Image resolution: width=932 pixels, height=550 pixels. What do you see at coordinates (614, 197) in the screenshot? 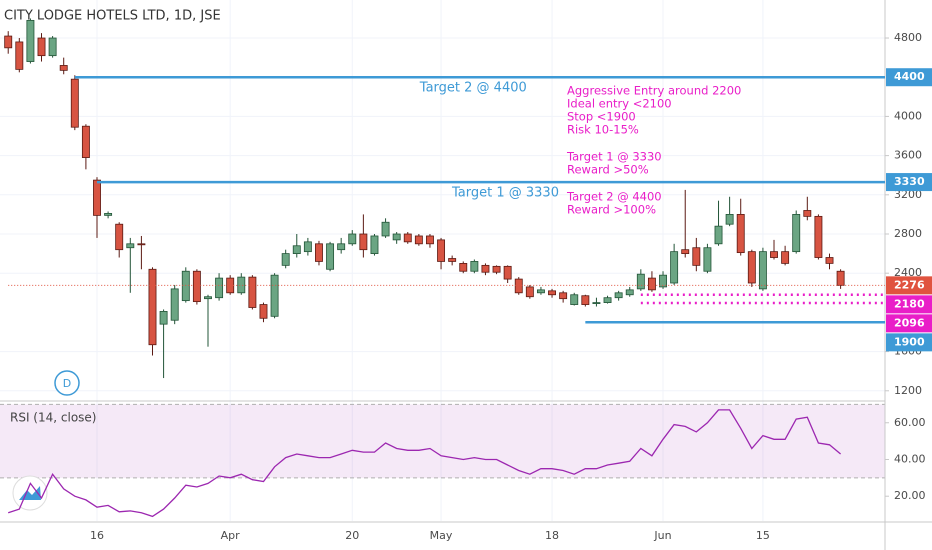
I see `annotation-line: Target 2 @ 4400` at bounding box center [614, 197].